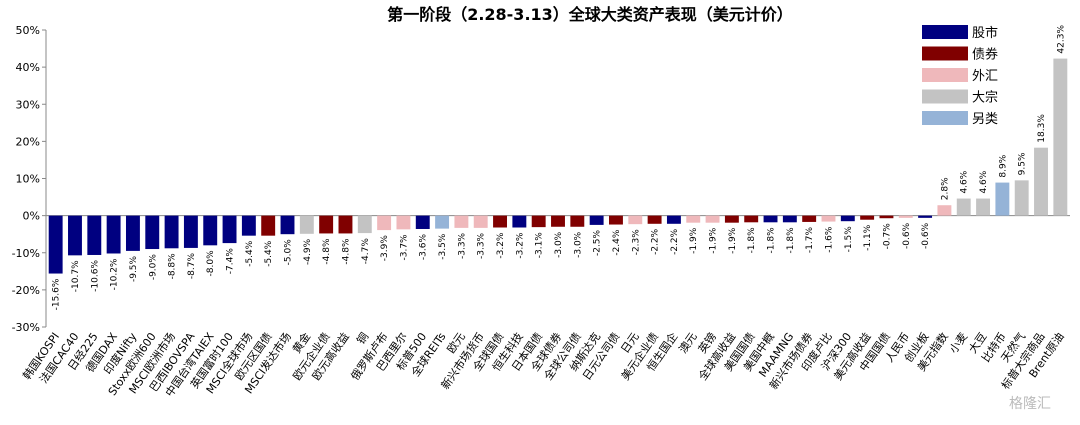 This screenshot has height=425, width=1080. I want to click on x-tick-label: 澳元, so click(687, 342).